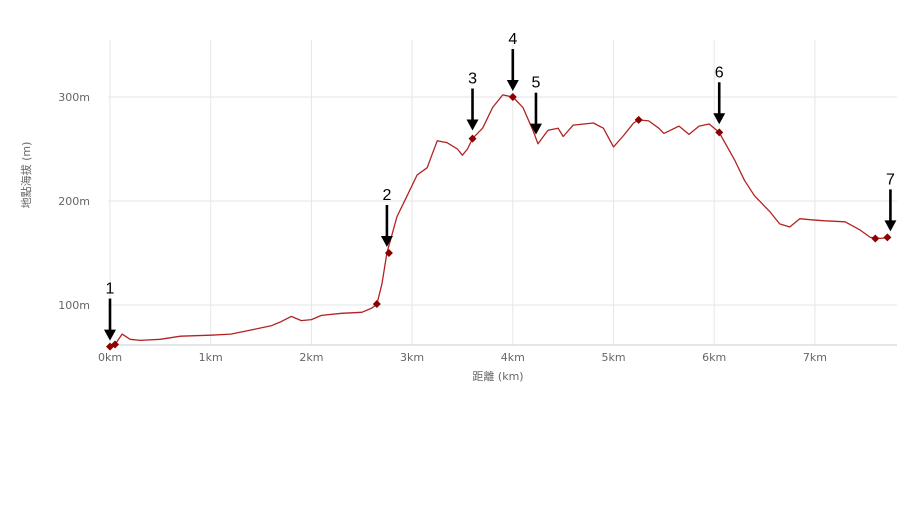 The height and width of the screenshot is (512, 911). I want to click on x-tick-label: 3km, so click(412, 357).